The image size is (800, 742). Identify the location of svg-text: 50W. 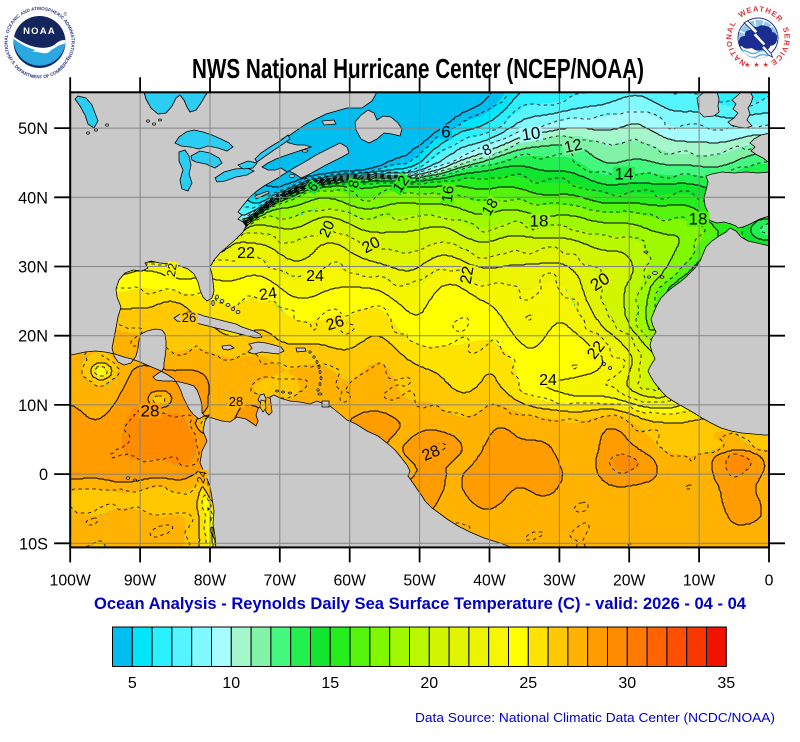
(419, 580).